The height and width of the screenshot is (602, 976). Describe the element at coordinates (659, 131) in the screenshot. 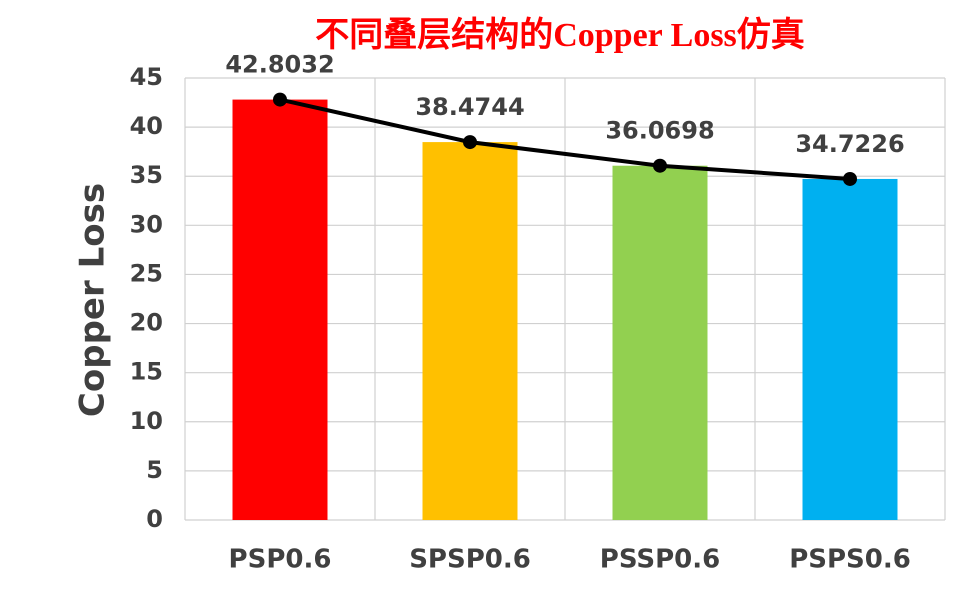

I see `data-label: 36.0698` at that location.